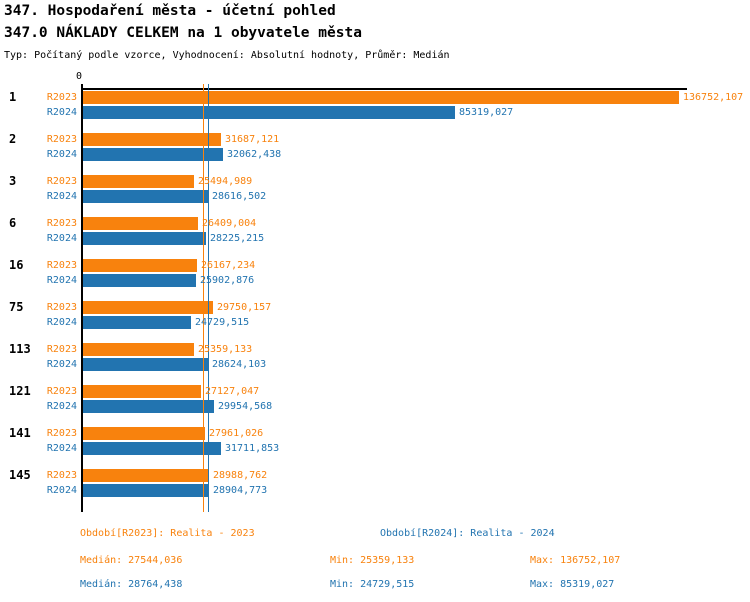  What do you see at coordinates (467, 533) in the screenshot?
I see `legend-r2024: Období[R2024]: Realita - 2024` at bounding box center [467, 533].